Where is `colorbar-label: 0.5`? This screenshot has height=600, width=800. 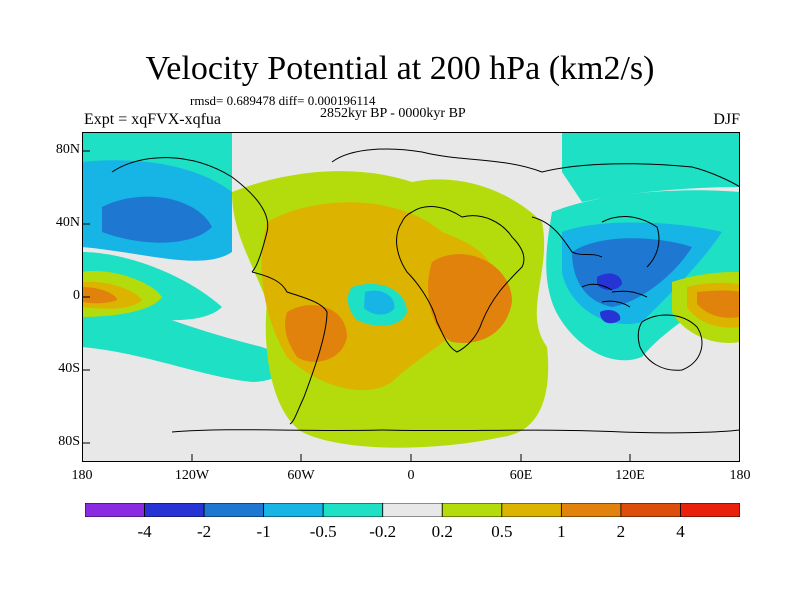 colorbar-label: 0.5 is located at coordinates (502, 531).